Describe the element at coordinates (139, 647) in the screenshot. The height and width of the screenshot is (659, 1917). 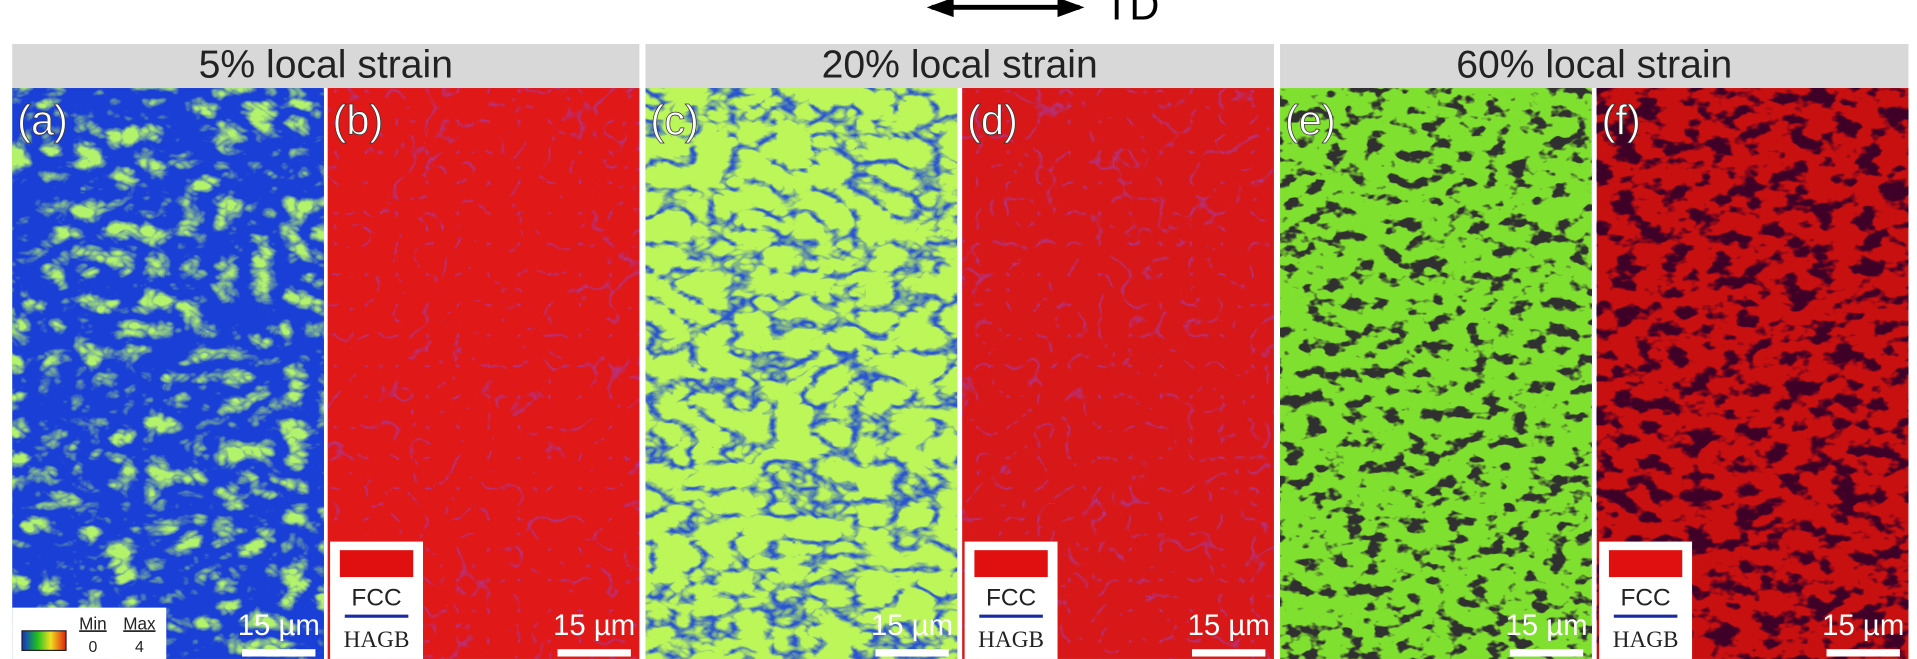
I see `kam-max-value: 4` at that location.